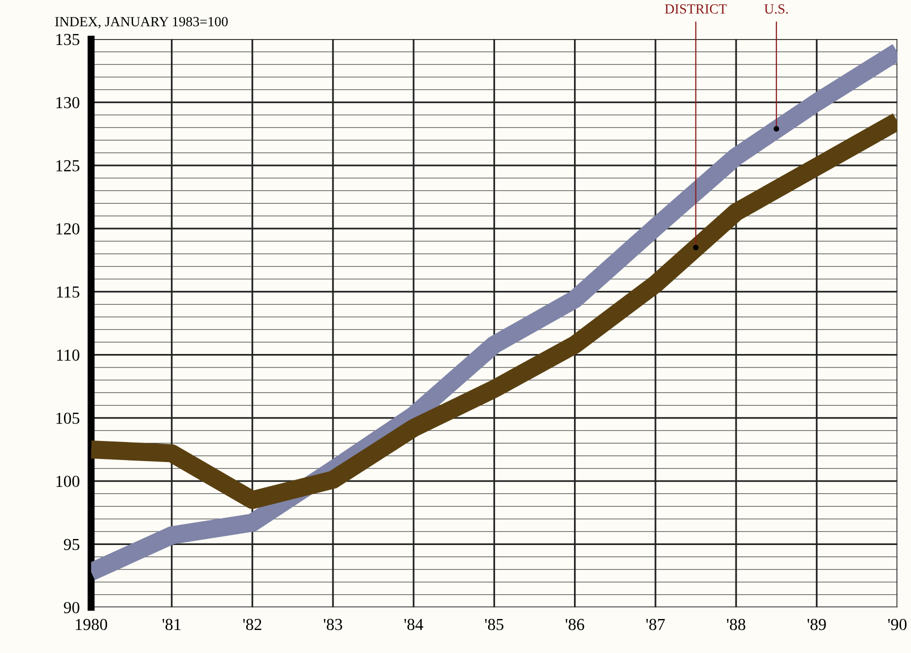 The image size is (911, 653). Describe the element at coordinates (72, 608) in the screenshot. I see `y-tick-label: 90` at that location.